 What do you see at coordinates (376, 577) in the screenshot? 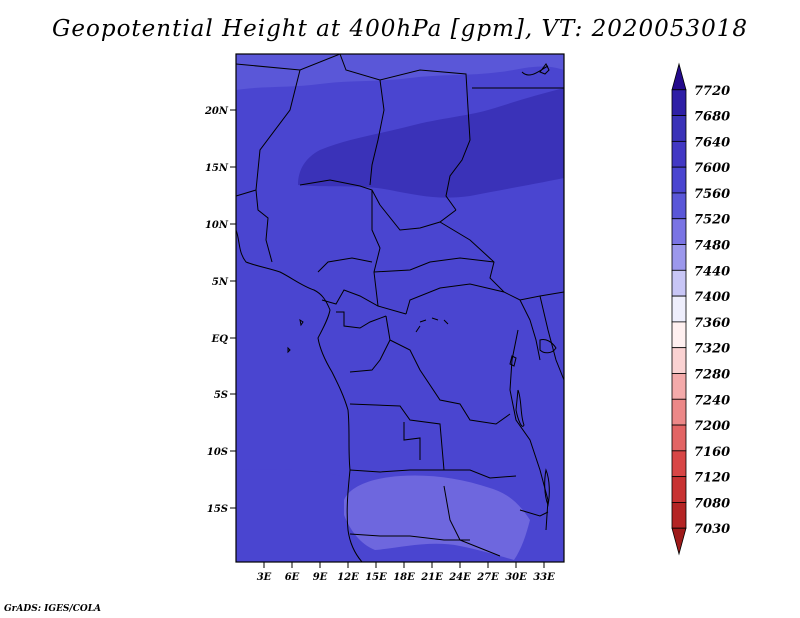
I see `lon-label: 15E` at bounding box center [376, 577].